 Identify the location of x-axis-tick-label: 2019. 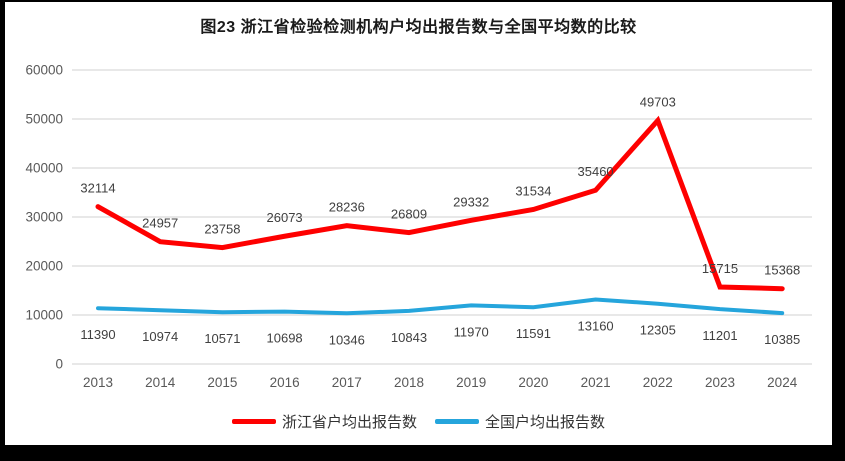
(471, 382).